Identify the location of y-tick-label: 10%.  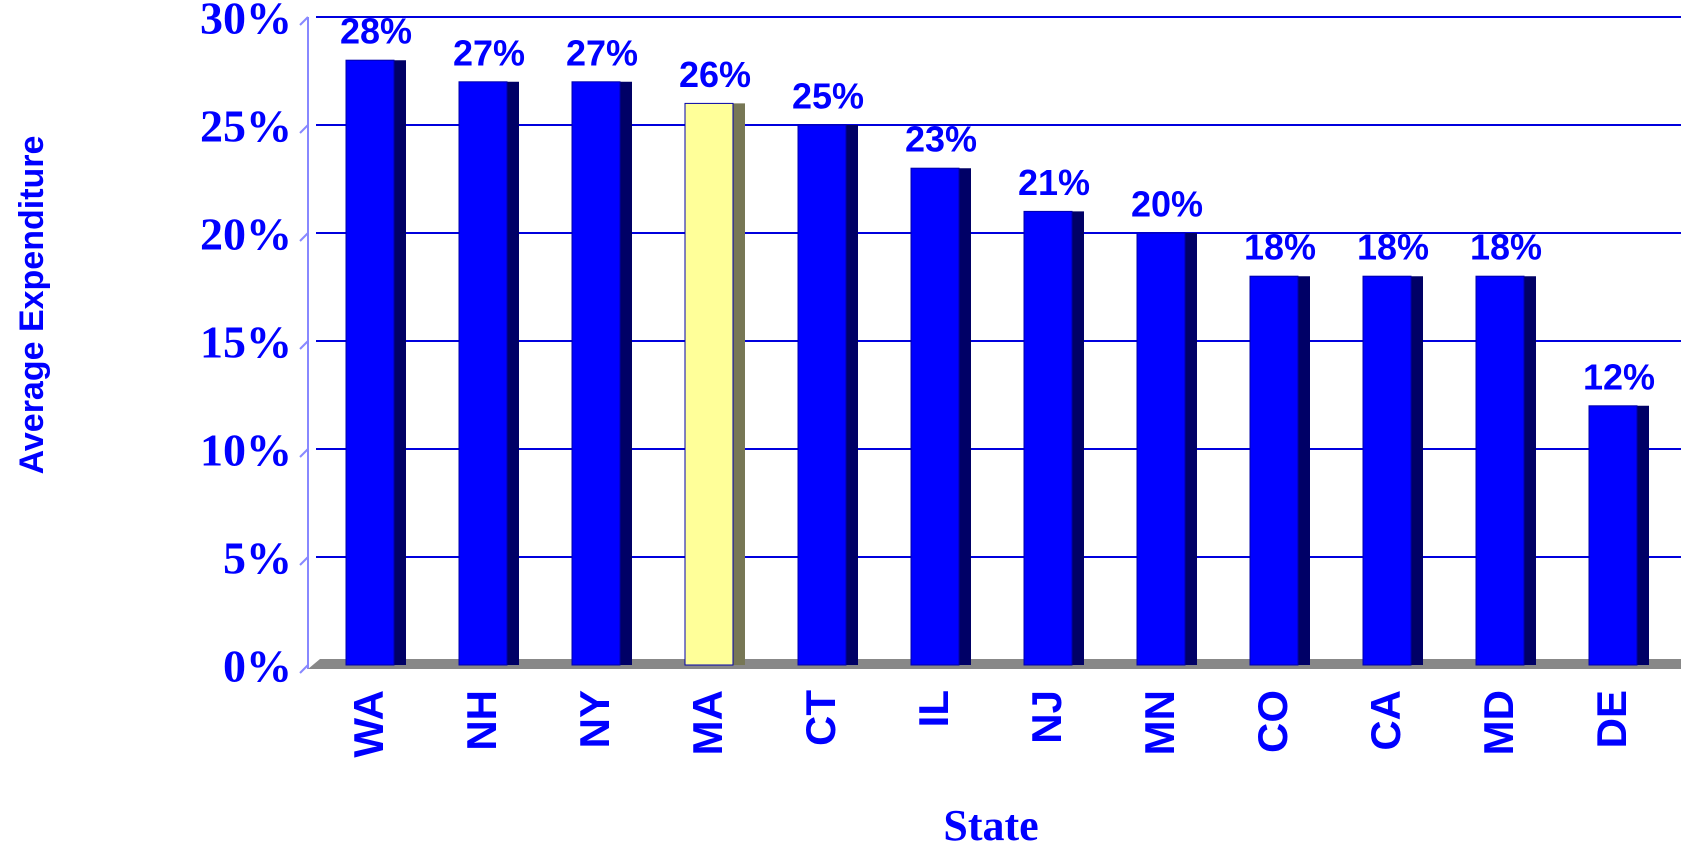
(246, 450).